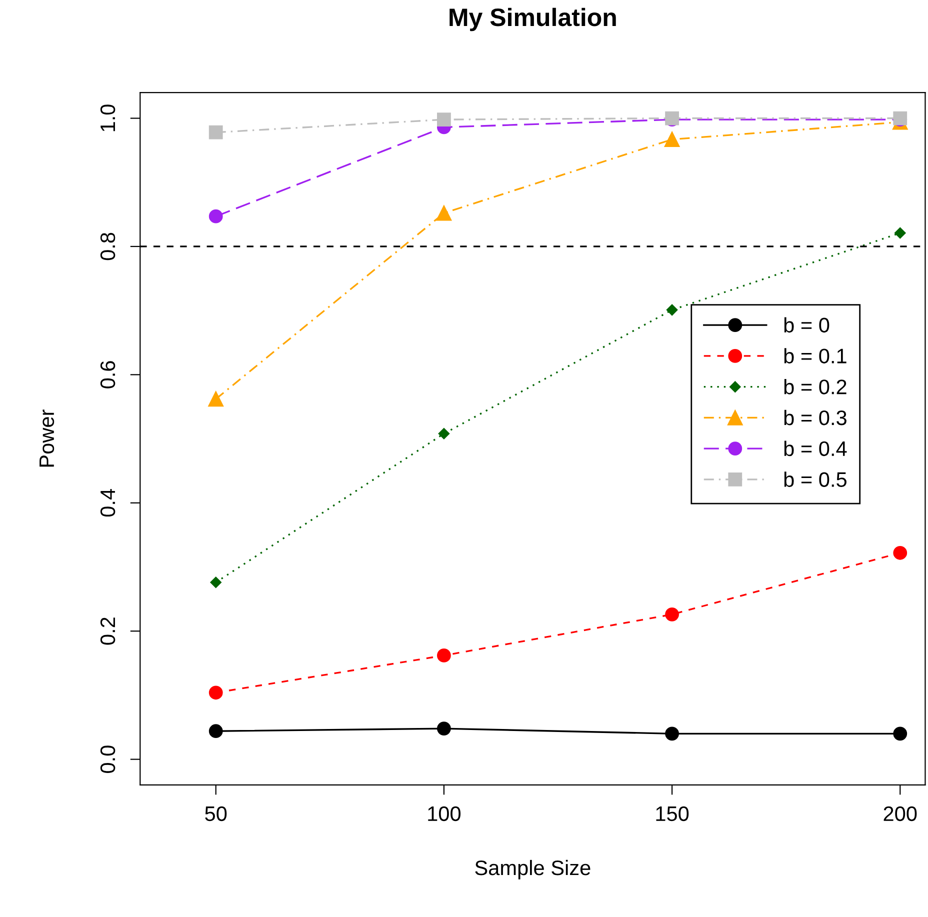  I want to click on legend-label: b = 0.1, so click(815, 356).